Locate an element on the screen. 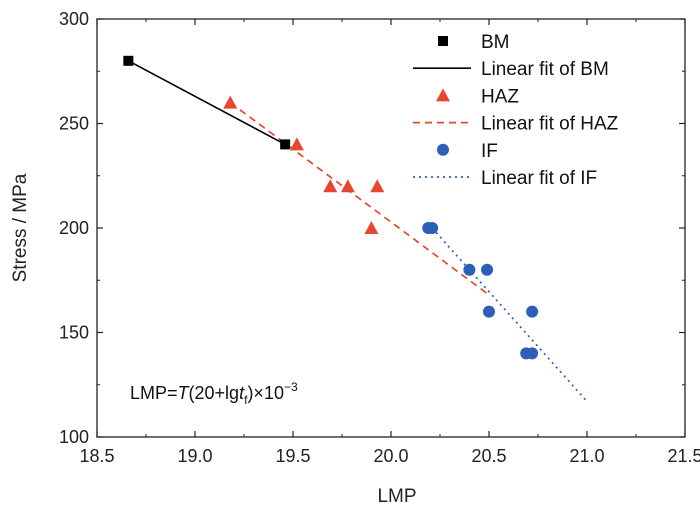 Image resolution: width=700 pixels, height=513 pixels. fit-line-linear-fit-of-if is located at coordinates (509, 315).